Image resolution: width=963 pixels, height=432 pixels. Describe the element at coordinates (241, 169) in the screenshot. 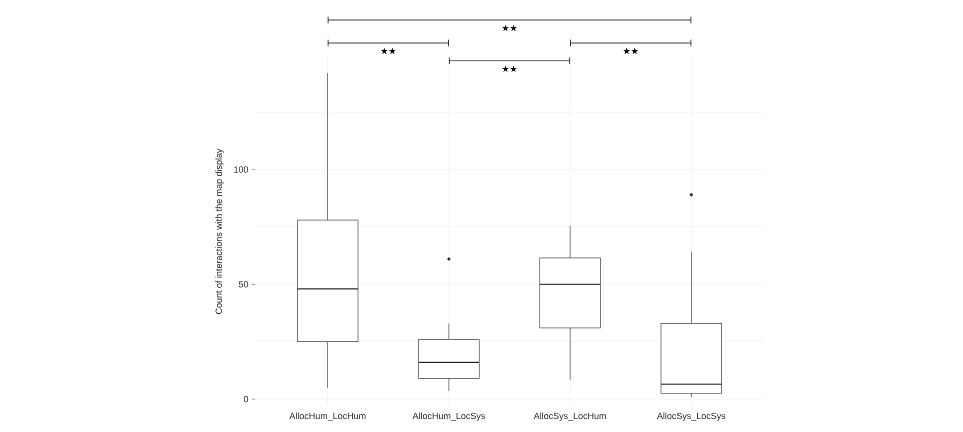

I see `y-tick-label: 100` at that location.